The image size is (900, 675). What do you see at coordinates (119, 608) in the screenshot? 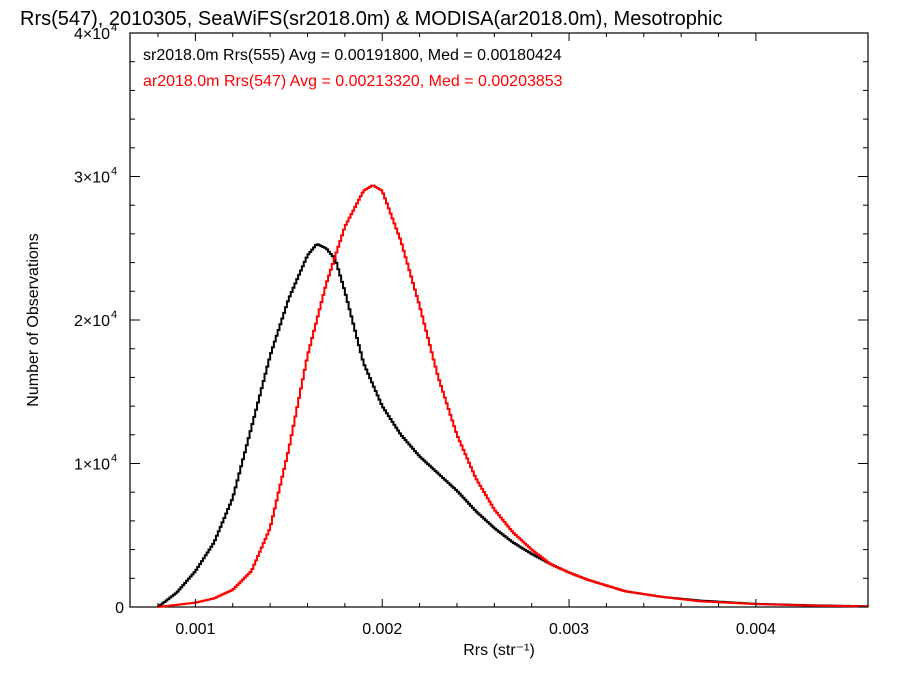
I see `y-tick-label: 0` at bounding box center [119, 608].